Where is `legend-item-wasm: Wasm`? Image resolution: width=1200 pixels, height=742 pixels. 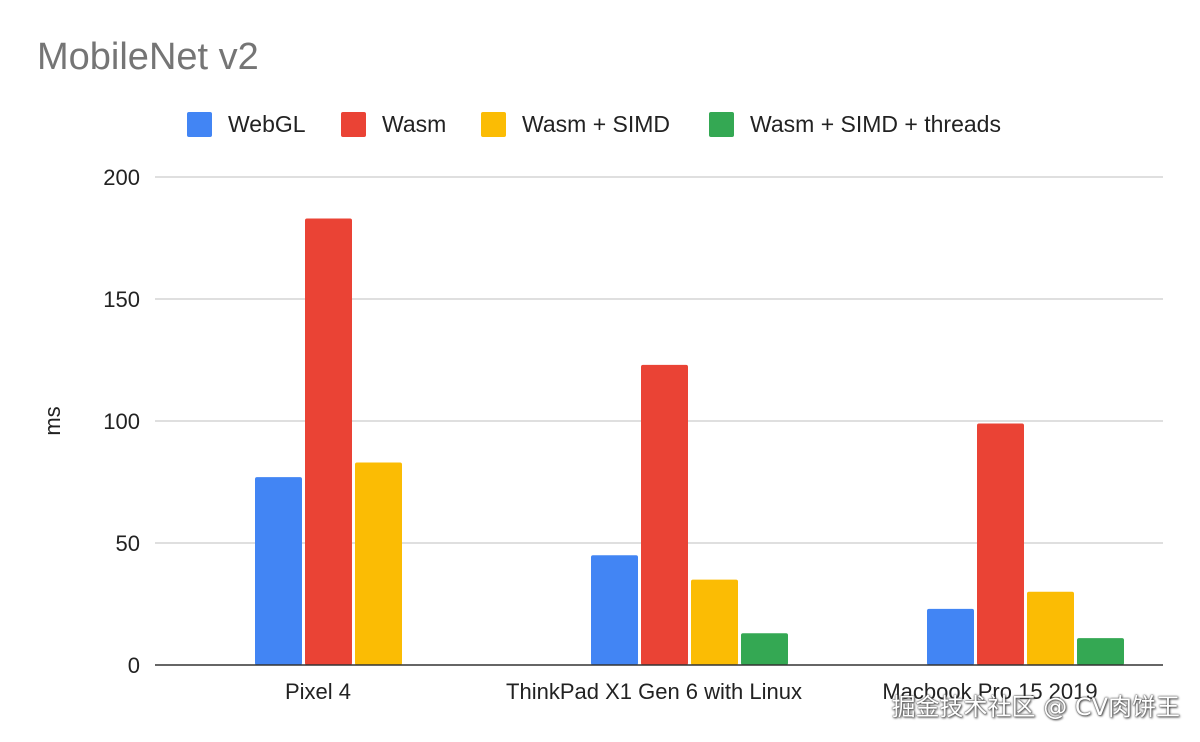 legend-item-wasm: Wasm is located at coordinates (393, 124).